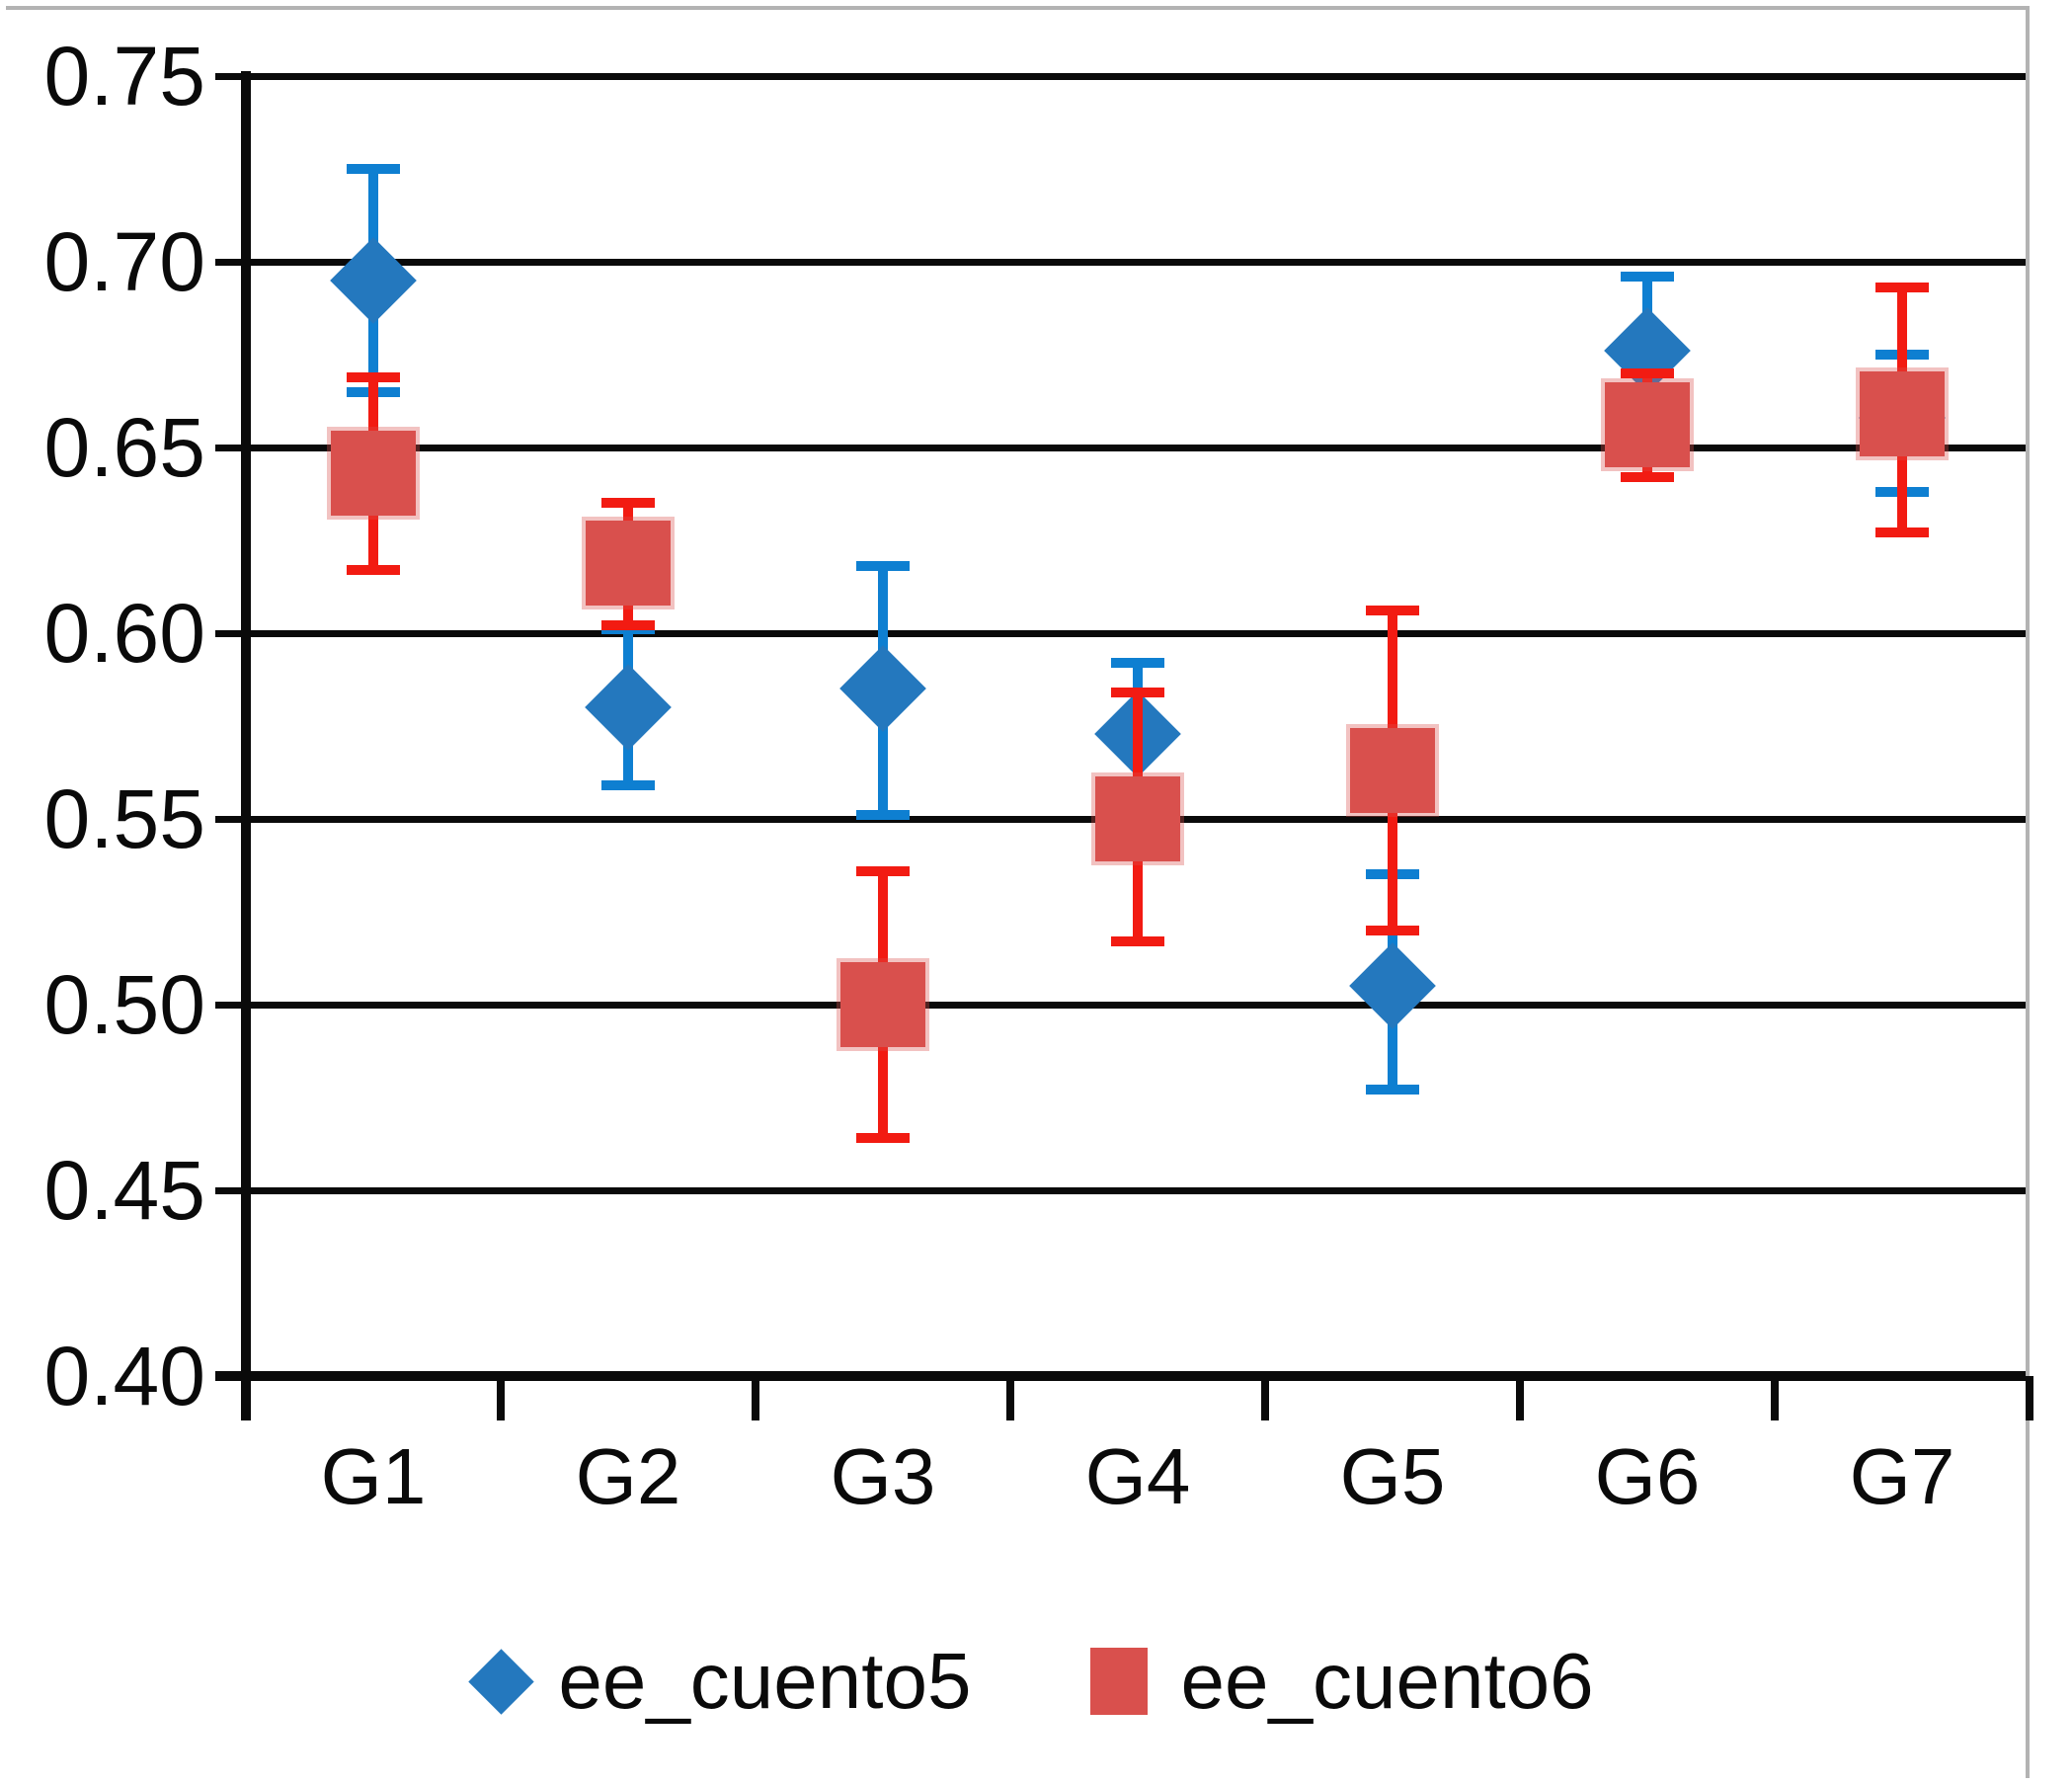 The image size is (2072, 1785). I want to click on y-axis-tick-label: 0.70, so click(124, 261).